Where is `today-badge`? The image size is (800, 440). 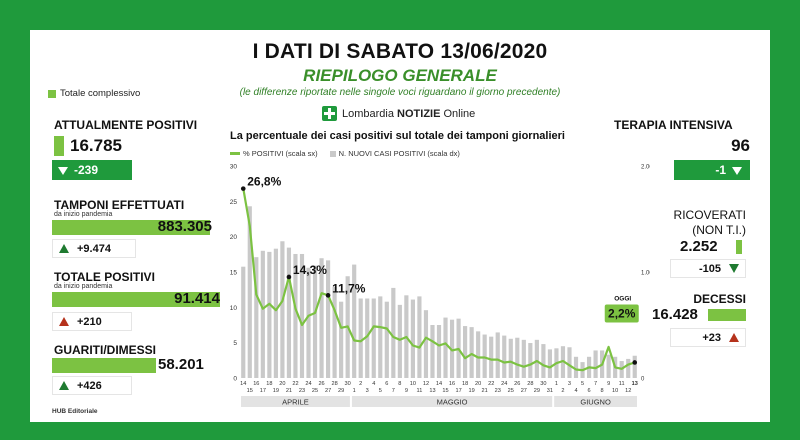
today-badge is located at coordinates (621, 313).